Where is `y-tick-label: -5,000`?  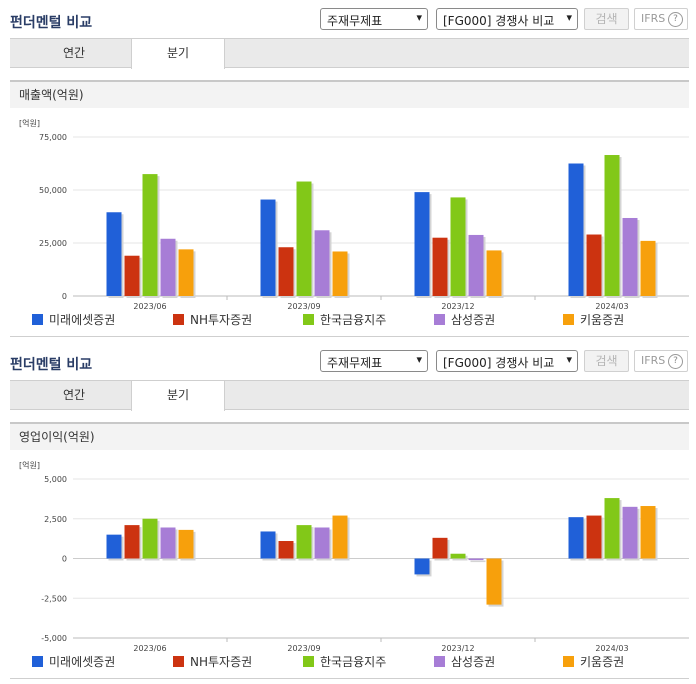
y-tick-label: -5,000 is located at coordinates (54, 638).